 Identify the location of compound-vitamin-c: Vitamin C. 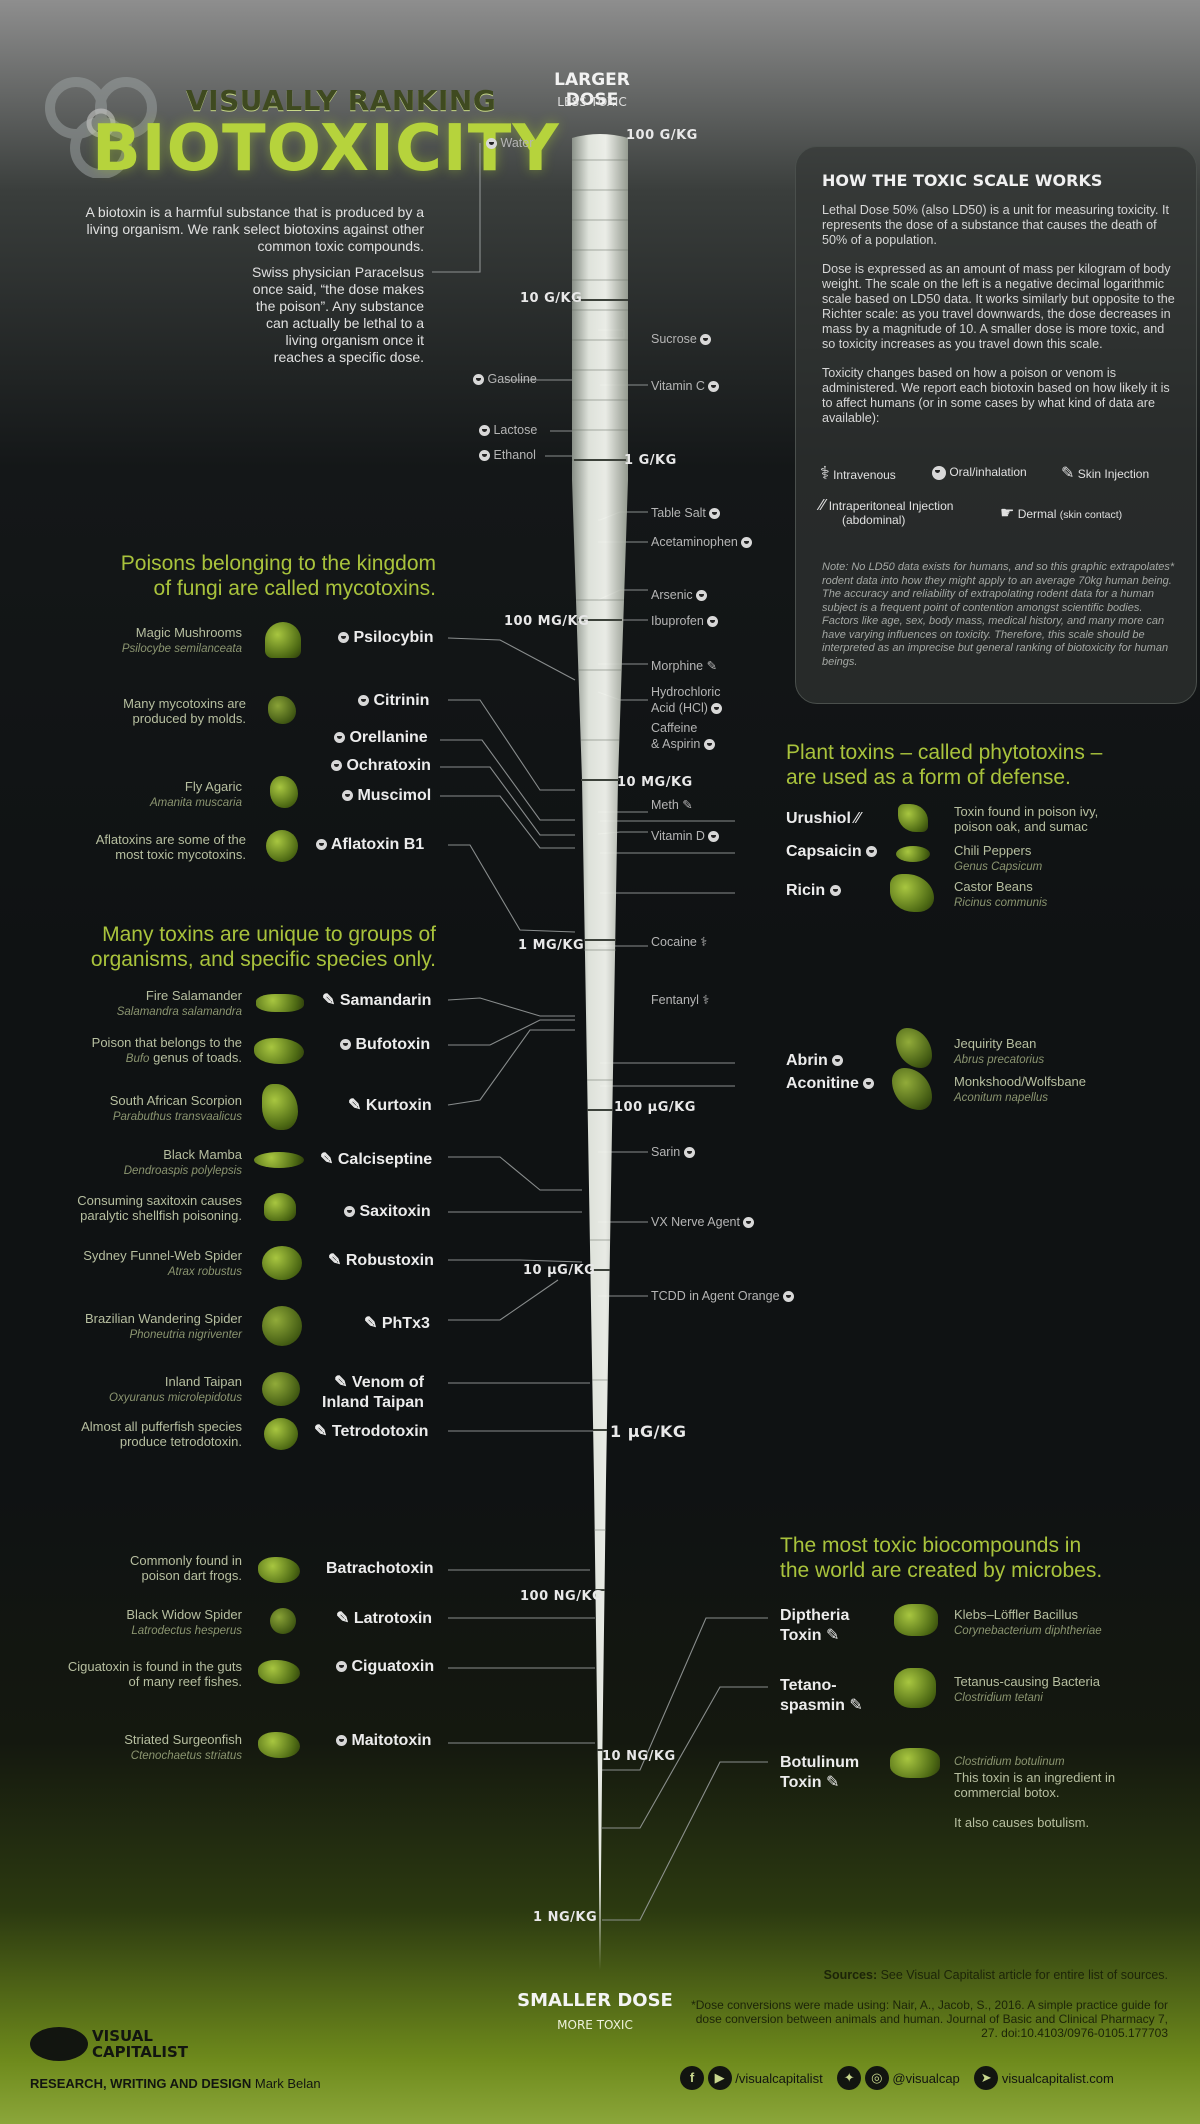
(685, 386).